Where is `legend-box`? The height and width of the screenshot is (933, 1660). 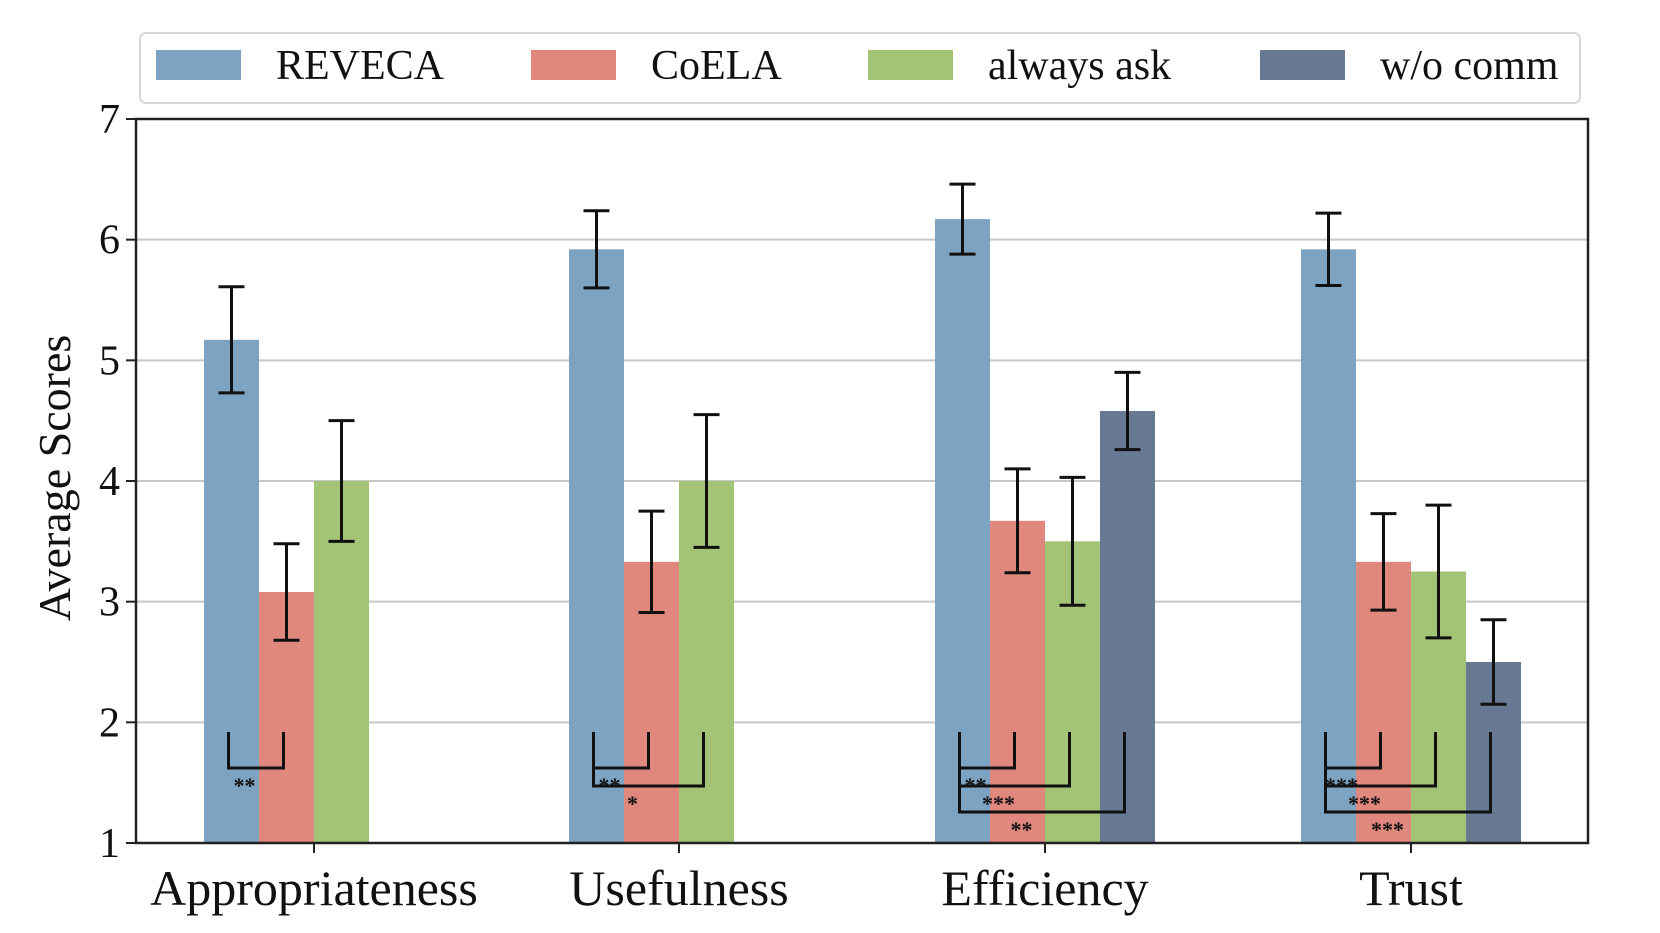 legend-box is located at coordinates (860, 68).